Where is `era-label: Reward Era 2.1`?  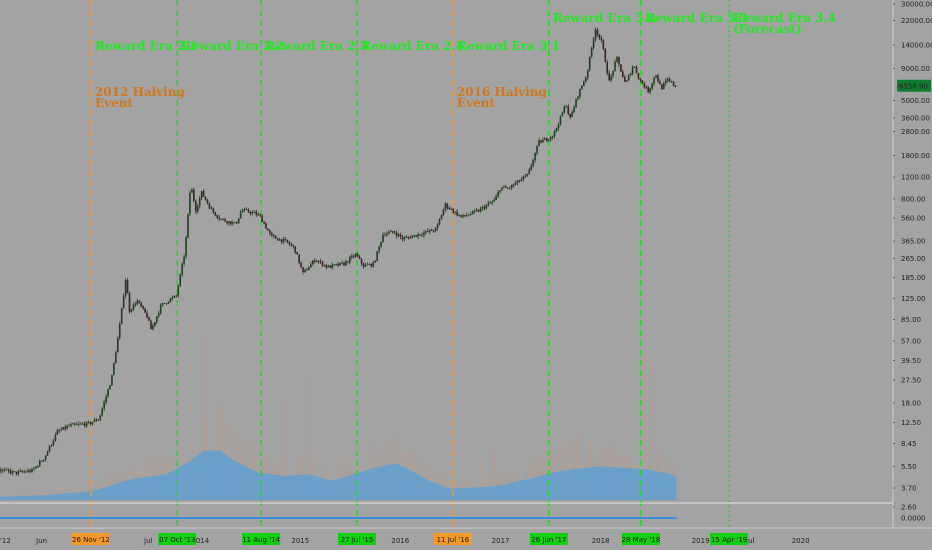 era-label: Reward Era 2.1 is located at coordinates (146, 46).